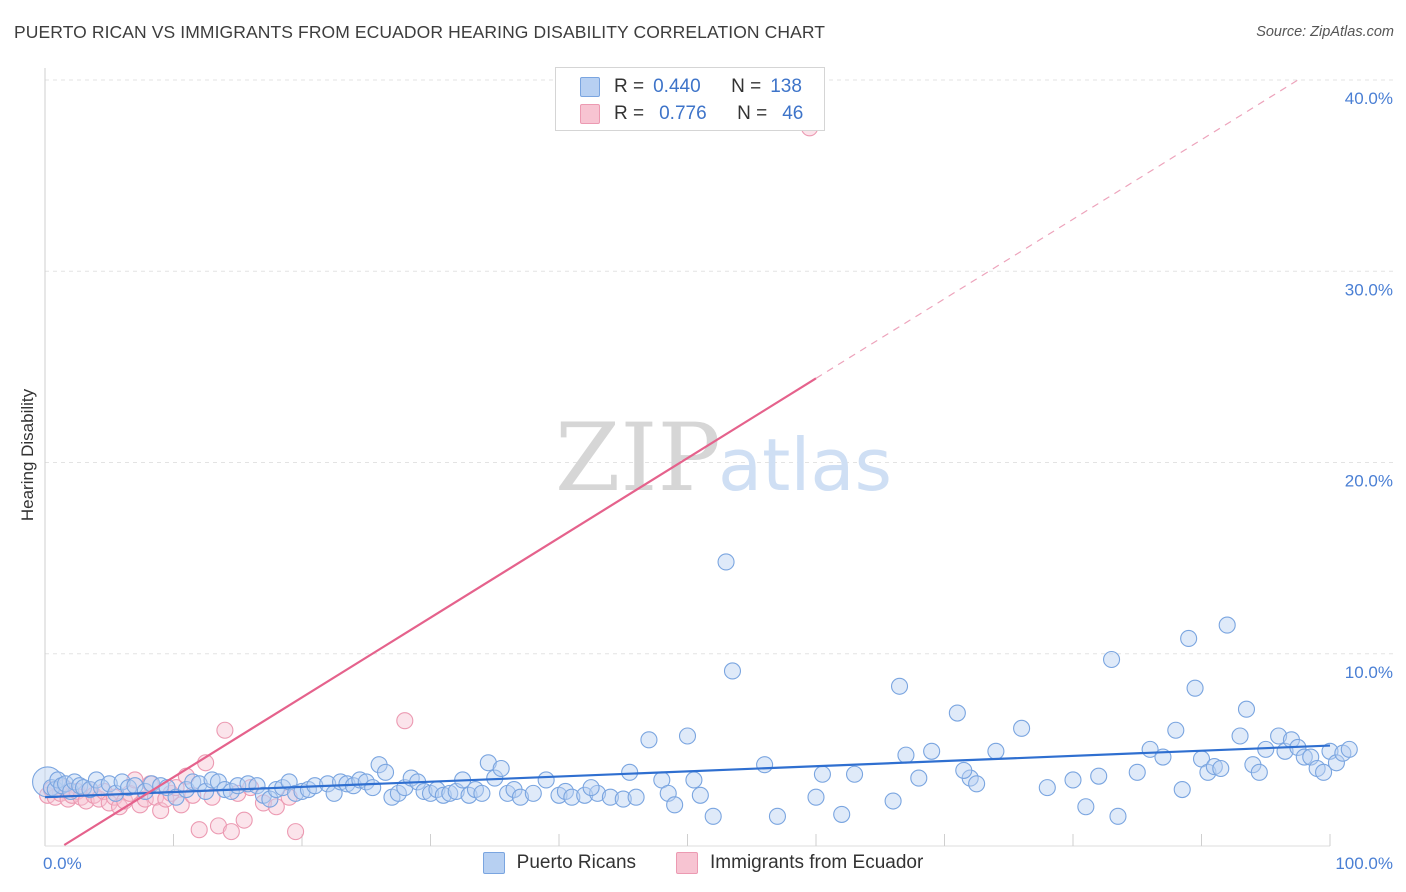 The image size is (1406, 892). Describe the element at coordinates (27, 454) in the screenshot. I see `y-axis-label: Hearing Disability` at that location.